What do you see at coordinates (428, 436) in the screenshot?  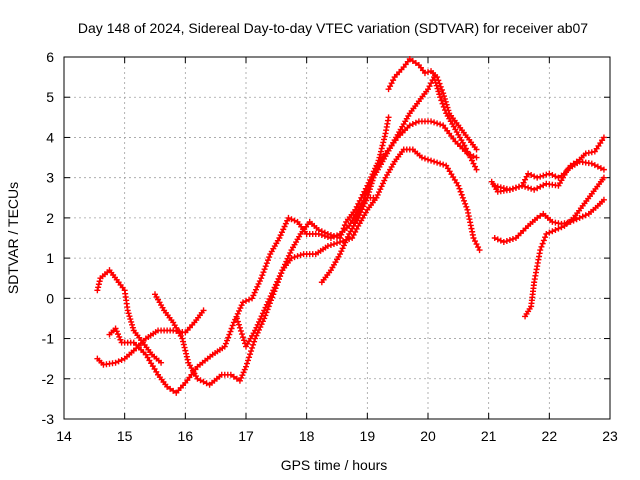 I see `x-tick-label: 20` at bounding box center [428, 436].